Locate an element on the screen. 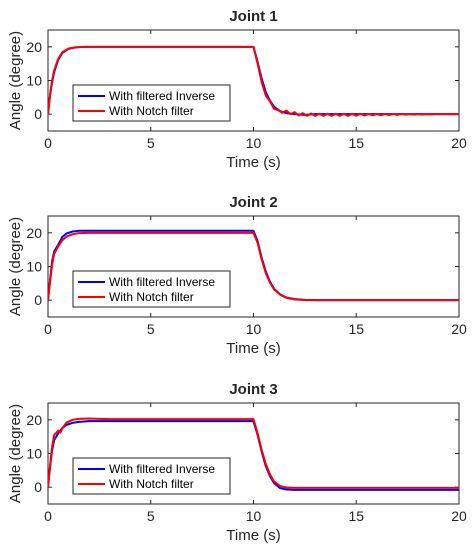 The height and width of the screenshot is (554, 474). chart-title: Joint 3 is located at coordinates (253, 389).